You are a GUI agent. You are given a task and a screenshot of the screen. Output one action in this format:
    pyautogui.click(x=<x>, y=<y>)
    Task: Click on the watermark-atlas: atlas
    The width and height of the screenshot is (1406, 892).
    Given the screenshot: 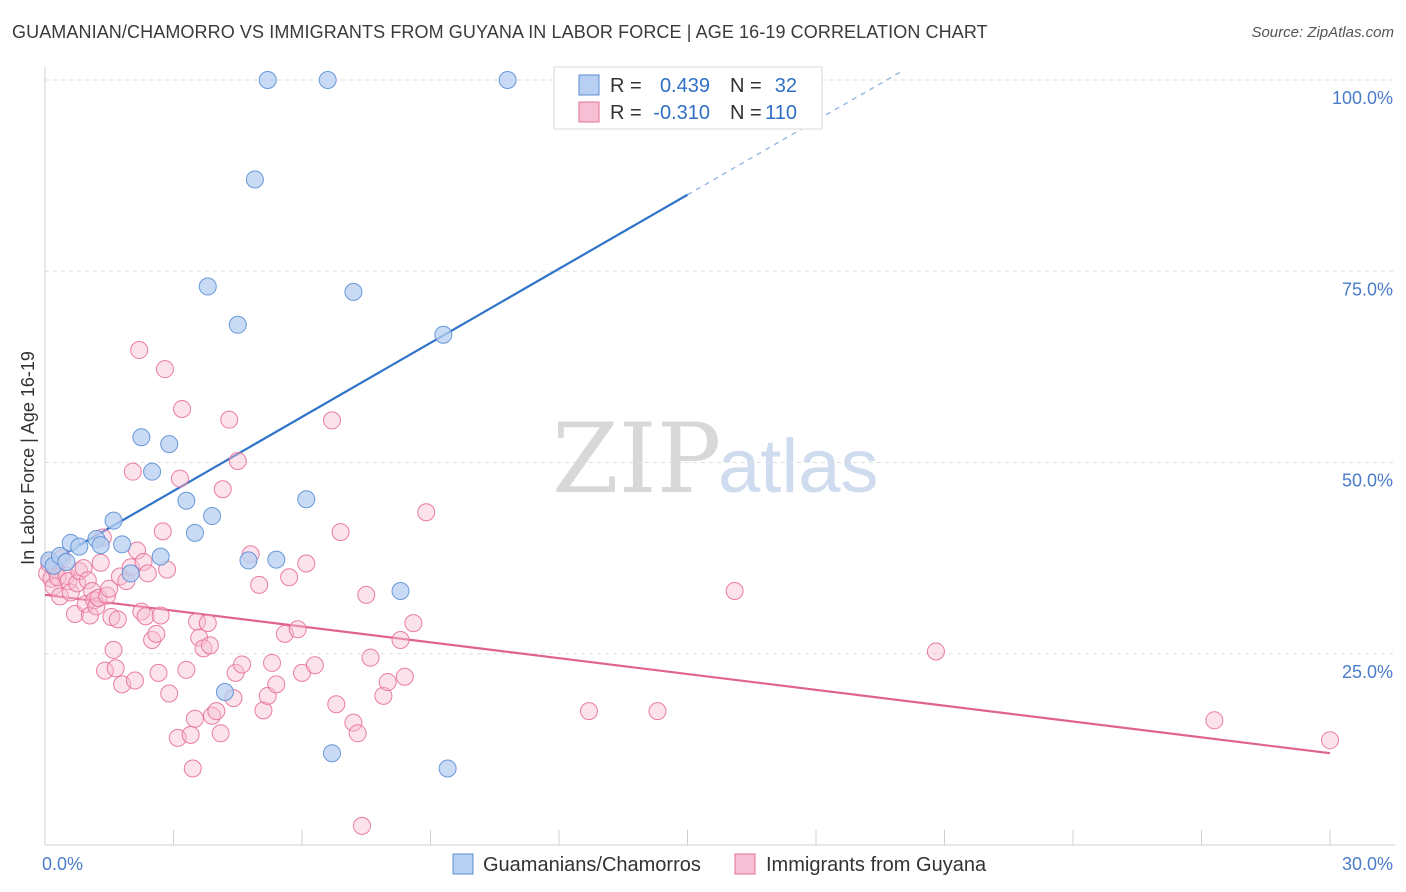 What is the action you would take?
    pyautogui.click(x=798, y=466)
    